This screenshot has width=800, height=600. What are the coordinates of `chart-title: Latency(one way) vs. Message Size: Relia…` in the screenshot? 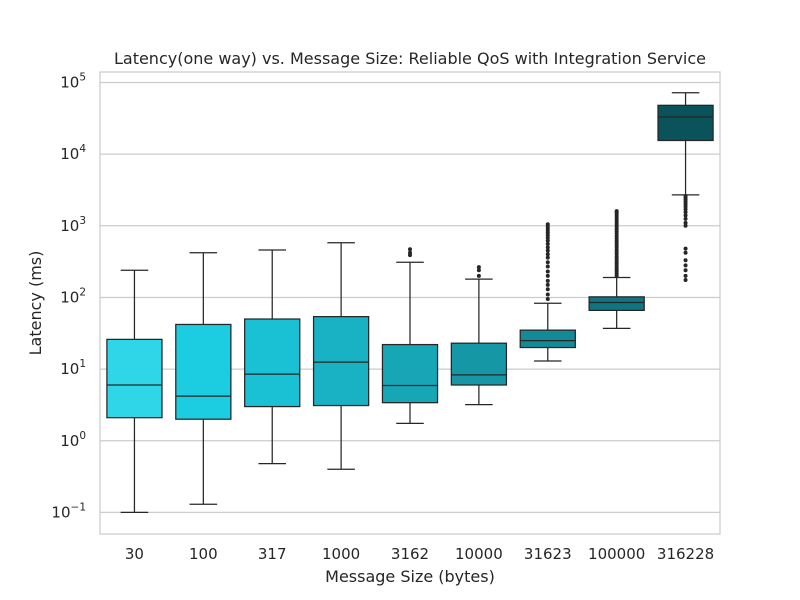 It's located at (410, 58).